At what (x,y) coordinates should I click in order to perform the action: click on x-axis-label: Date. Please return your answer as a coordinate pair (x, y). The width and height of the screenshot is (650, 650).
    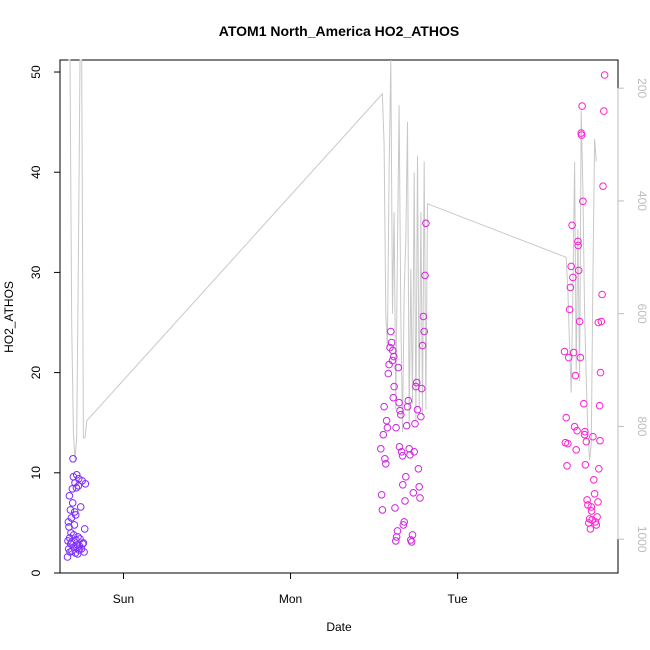
    Looking at the image, I should click on (339, 627).